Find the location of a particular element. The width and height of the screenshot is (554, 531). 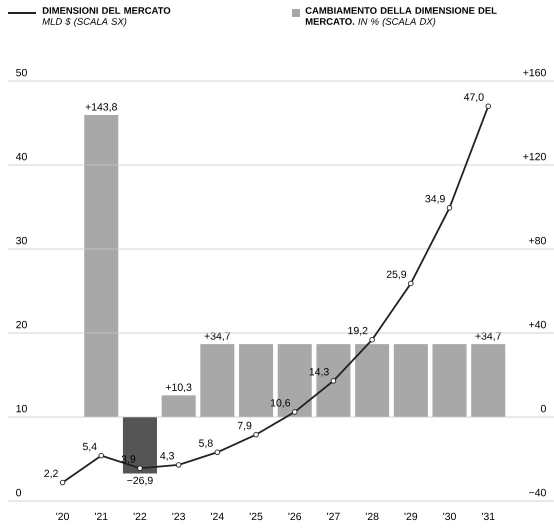

data-label: 47,0 is located at coordinates (474, 97).